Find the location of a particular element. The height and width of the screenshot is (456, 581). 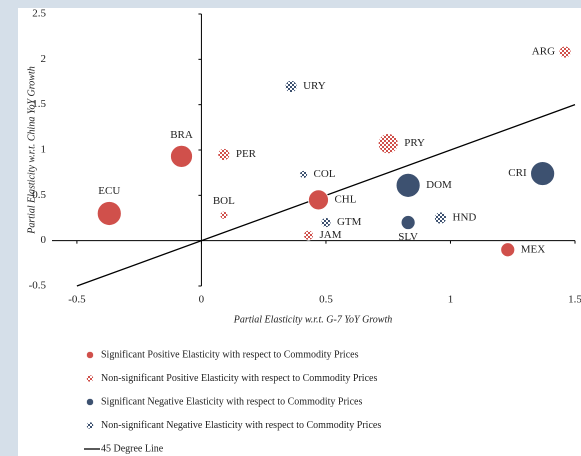

point-label: SLV is located at coordinates (408, 237).